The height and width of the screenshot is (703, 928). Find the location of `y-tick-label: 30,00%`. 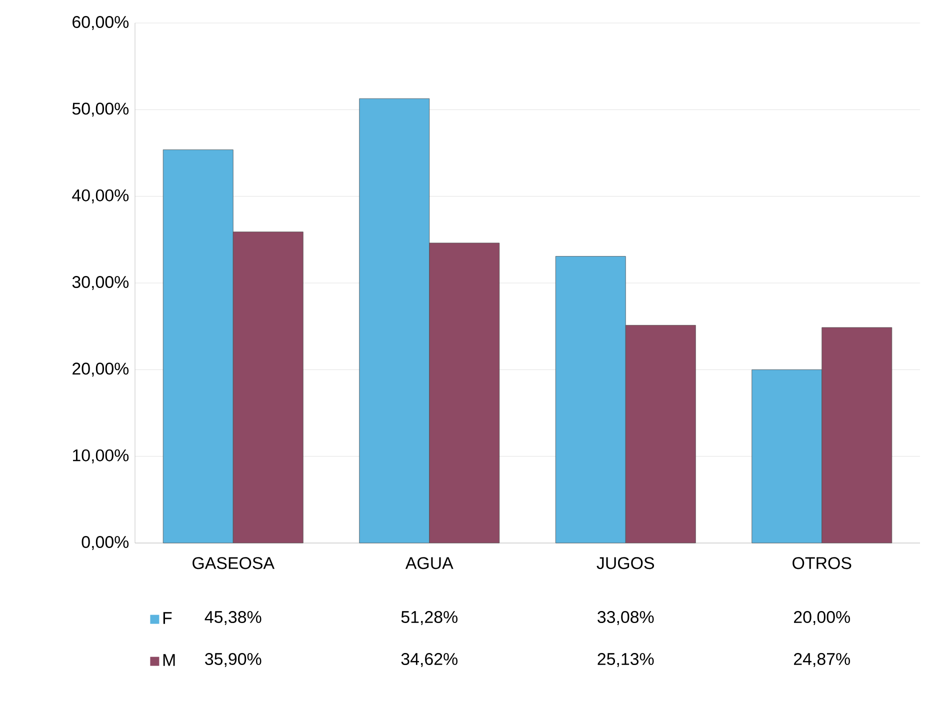

y-tick-label: 30,00% is located at coordinates (100, 283).